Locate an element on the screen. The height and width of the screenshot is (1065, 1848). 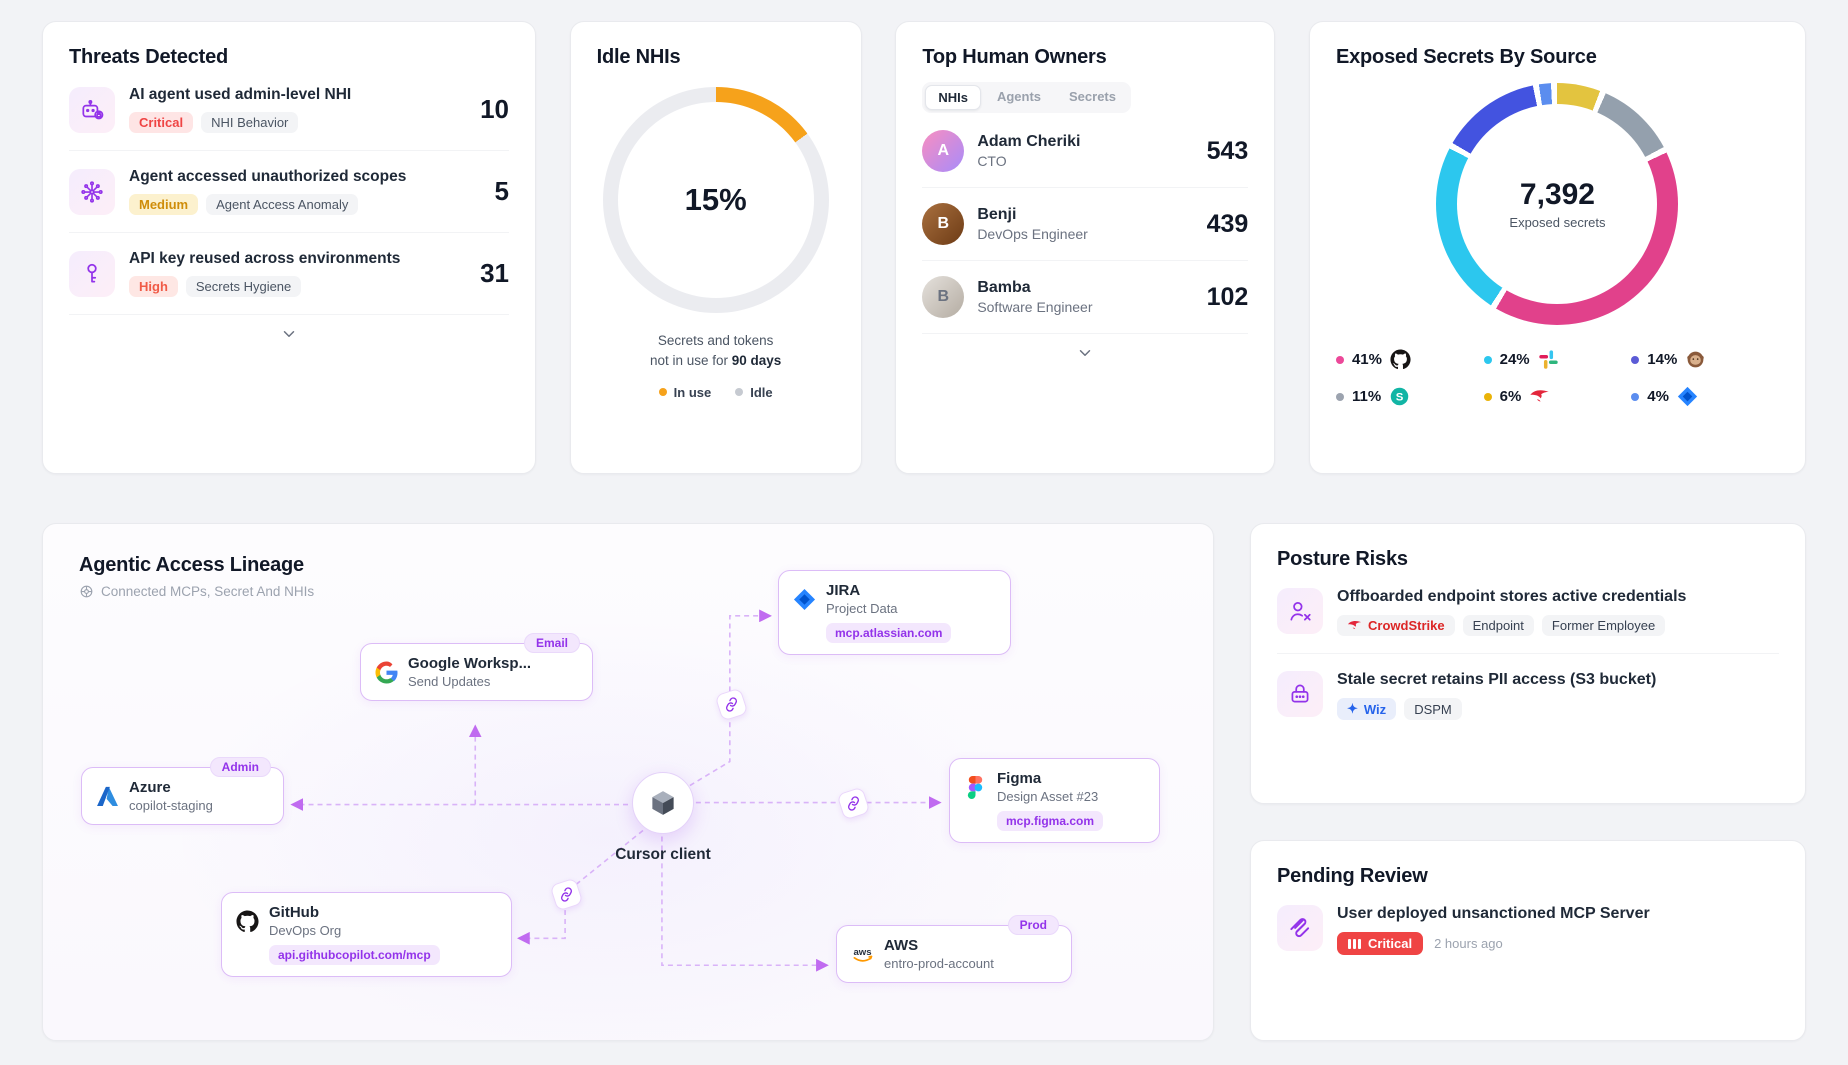
exposed-card-title: Exposed Secrets By Source is located at coordinates (1466, 57).